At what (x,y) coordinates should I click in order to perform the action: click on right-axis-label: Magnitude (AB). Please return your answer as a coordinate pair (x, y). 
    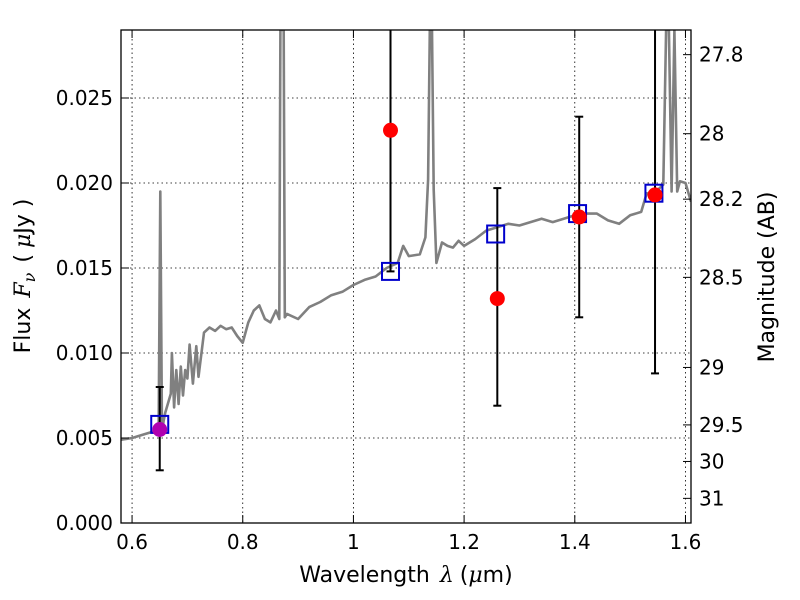
    Looking at the image, I should click on (767, 277).